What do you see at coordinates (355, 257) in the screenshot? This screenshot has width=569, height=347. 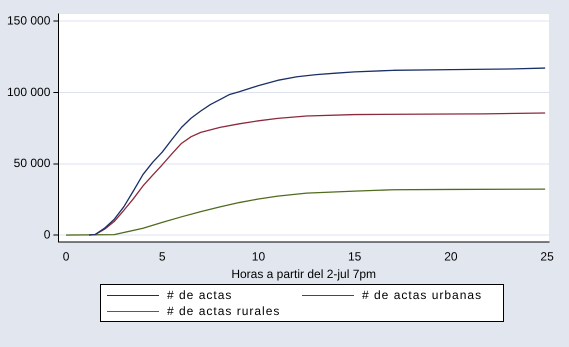 I see `x-tick-label: 15` at bounding box center [355, 257].